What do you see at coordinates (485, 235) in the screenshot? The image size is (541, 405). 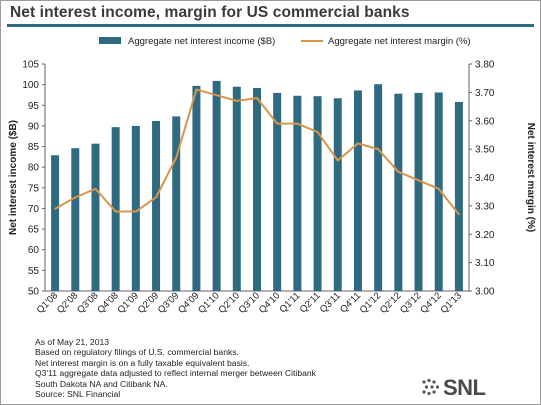 I see `right-tick-label: 3.20` at bounding box center [485, 235].